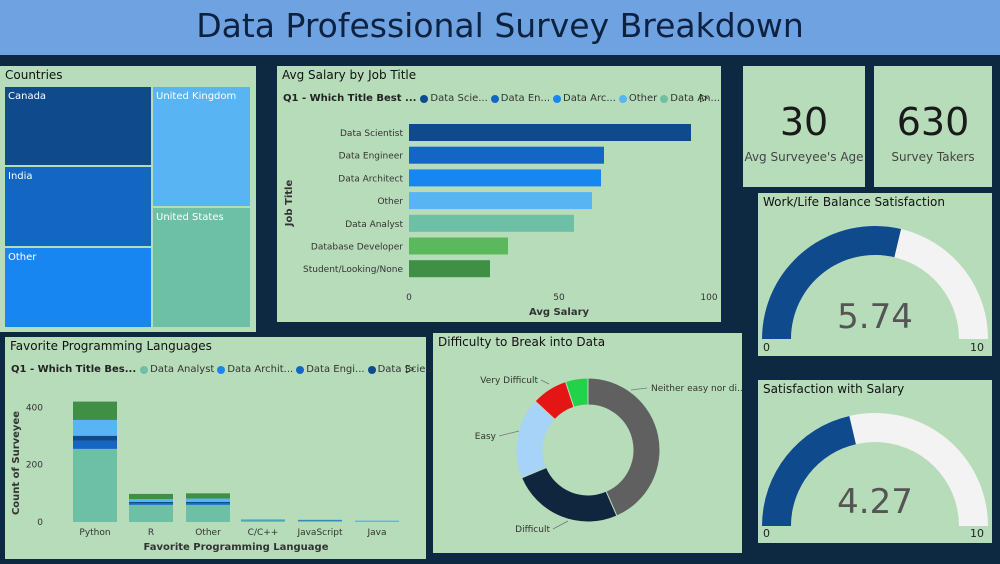 This screenshot has width=1000, height=564. I want to click on kpi-takers-value: 630, so click(933, 122).